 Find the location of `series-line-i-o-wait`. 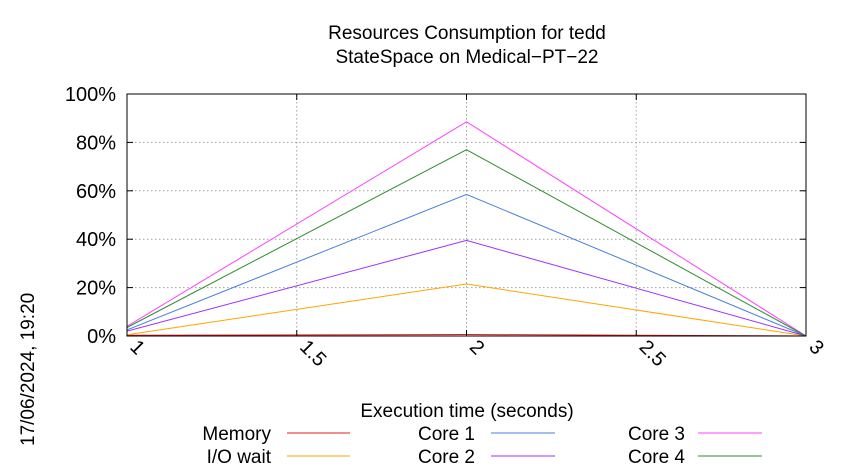

series-line-i-o-wait is located at coordinates (466, 310).